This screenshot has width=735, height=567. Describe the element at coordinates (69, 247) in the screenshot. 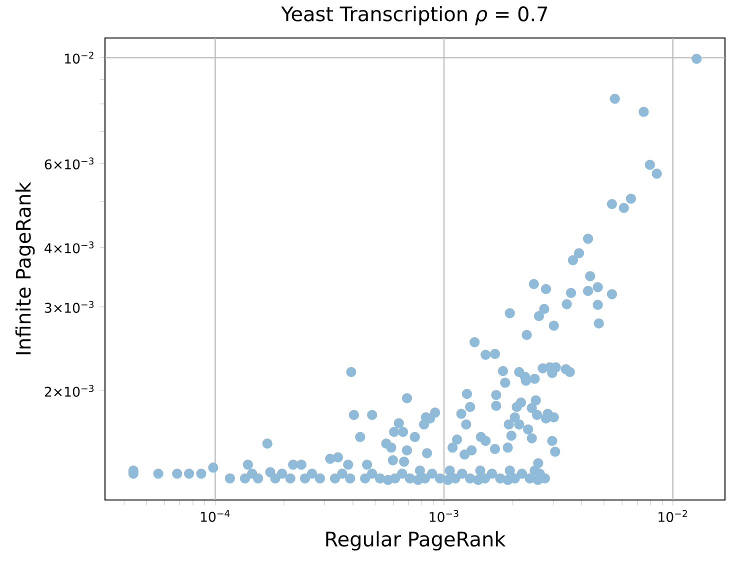

I see `y-tick-label: 4×10$^{−3}$` at that location.